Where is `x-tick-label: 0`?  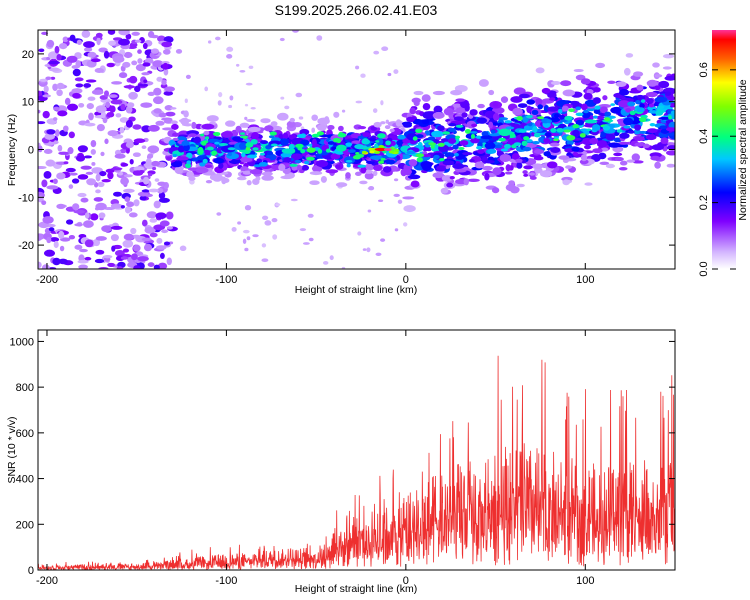
x-tick-label: 0 is located at coordinates (406, 581).